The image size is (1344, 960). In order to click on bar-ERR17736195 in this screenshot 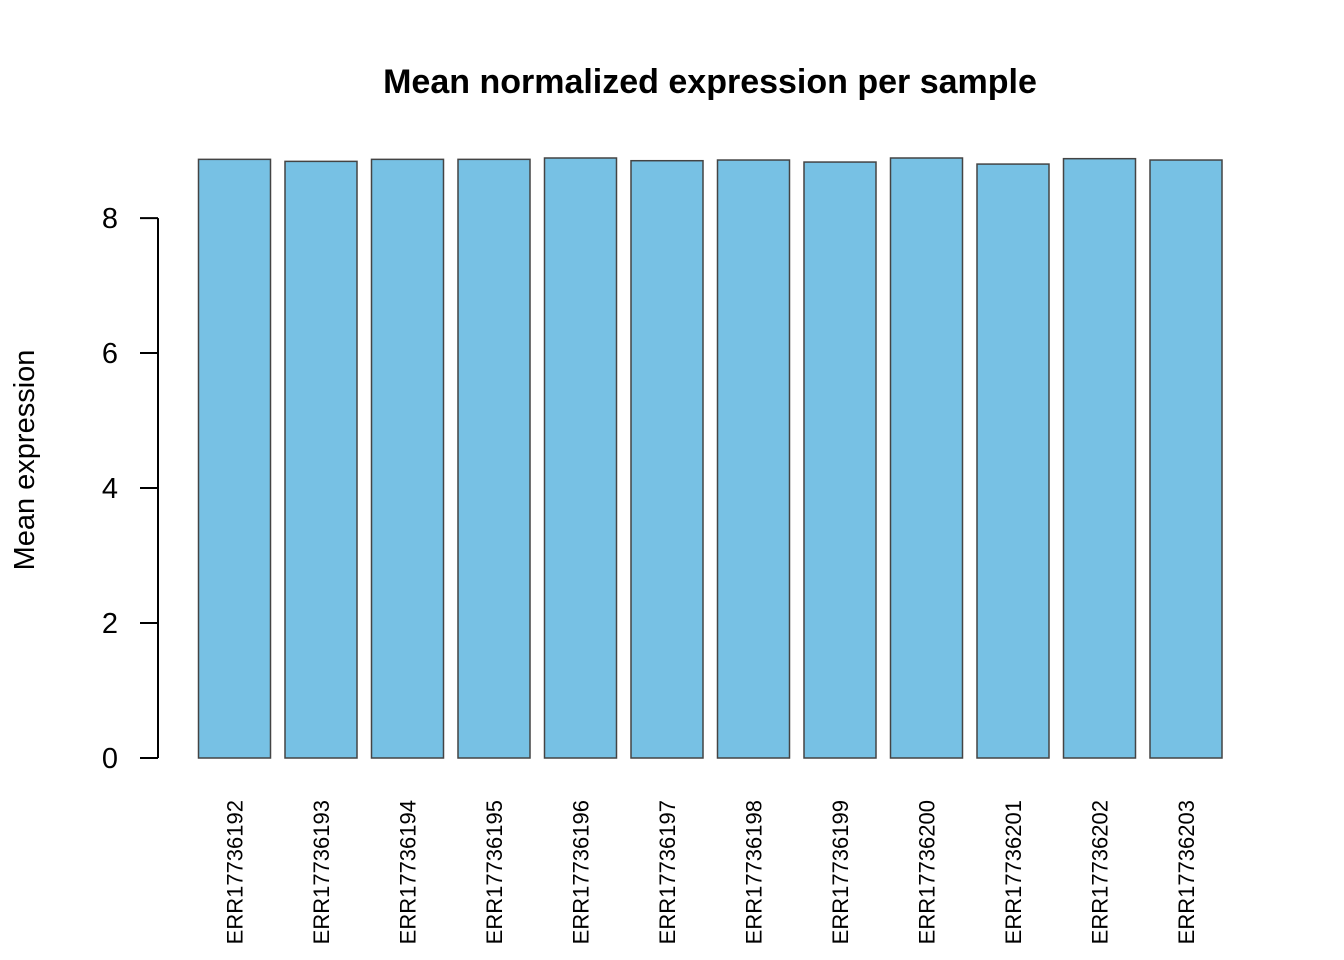, I will do `click(494, 458)`.